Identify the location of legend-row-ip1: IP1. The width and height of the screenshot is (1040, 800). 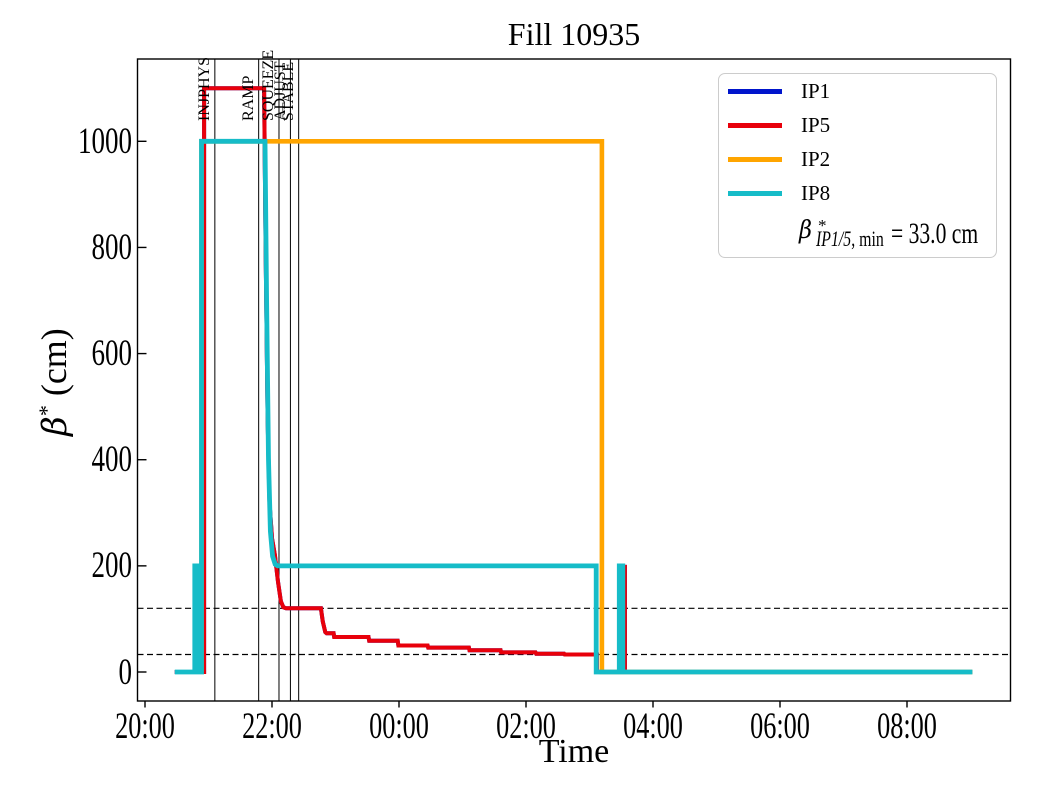
(857, 91).